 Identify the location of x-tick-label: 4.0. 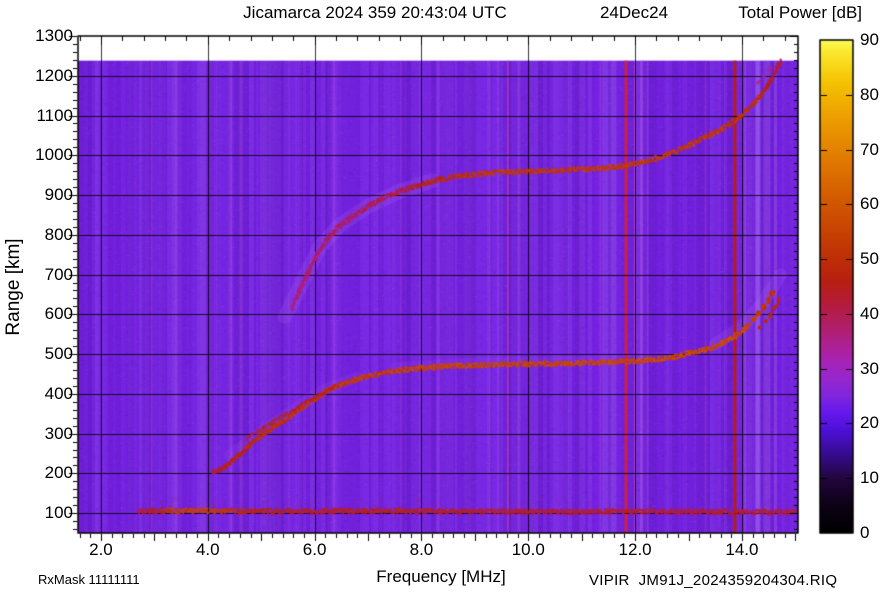
(207, 549).